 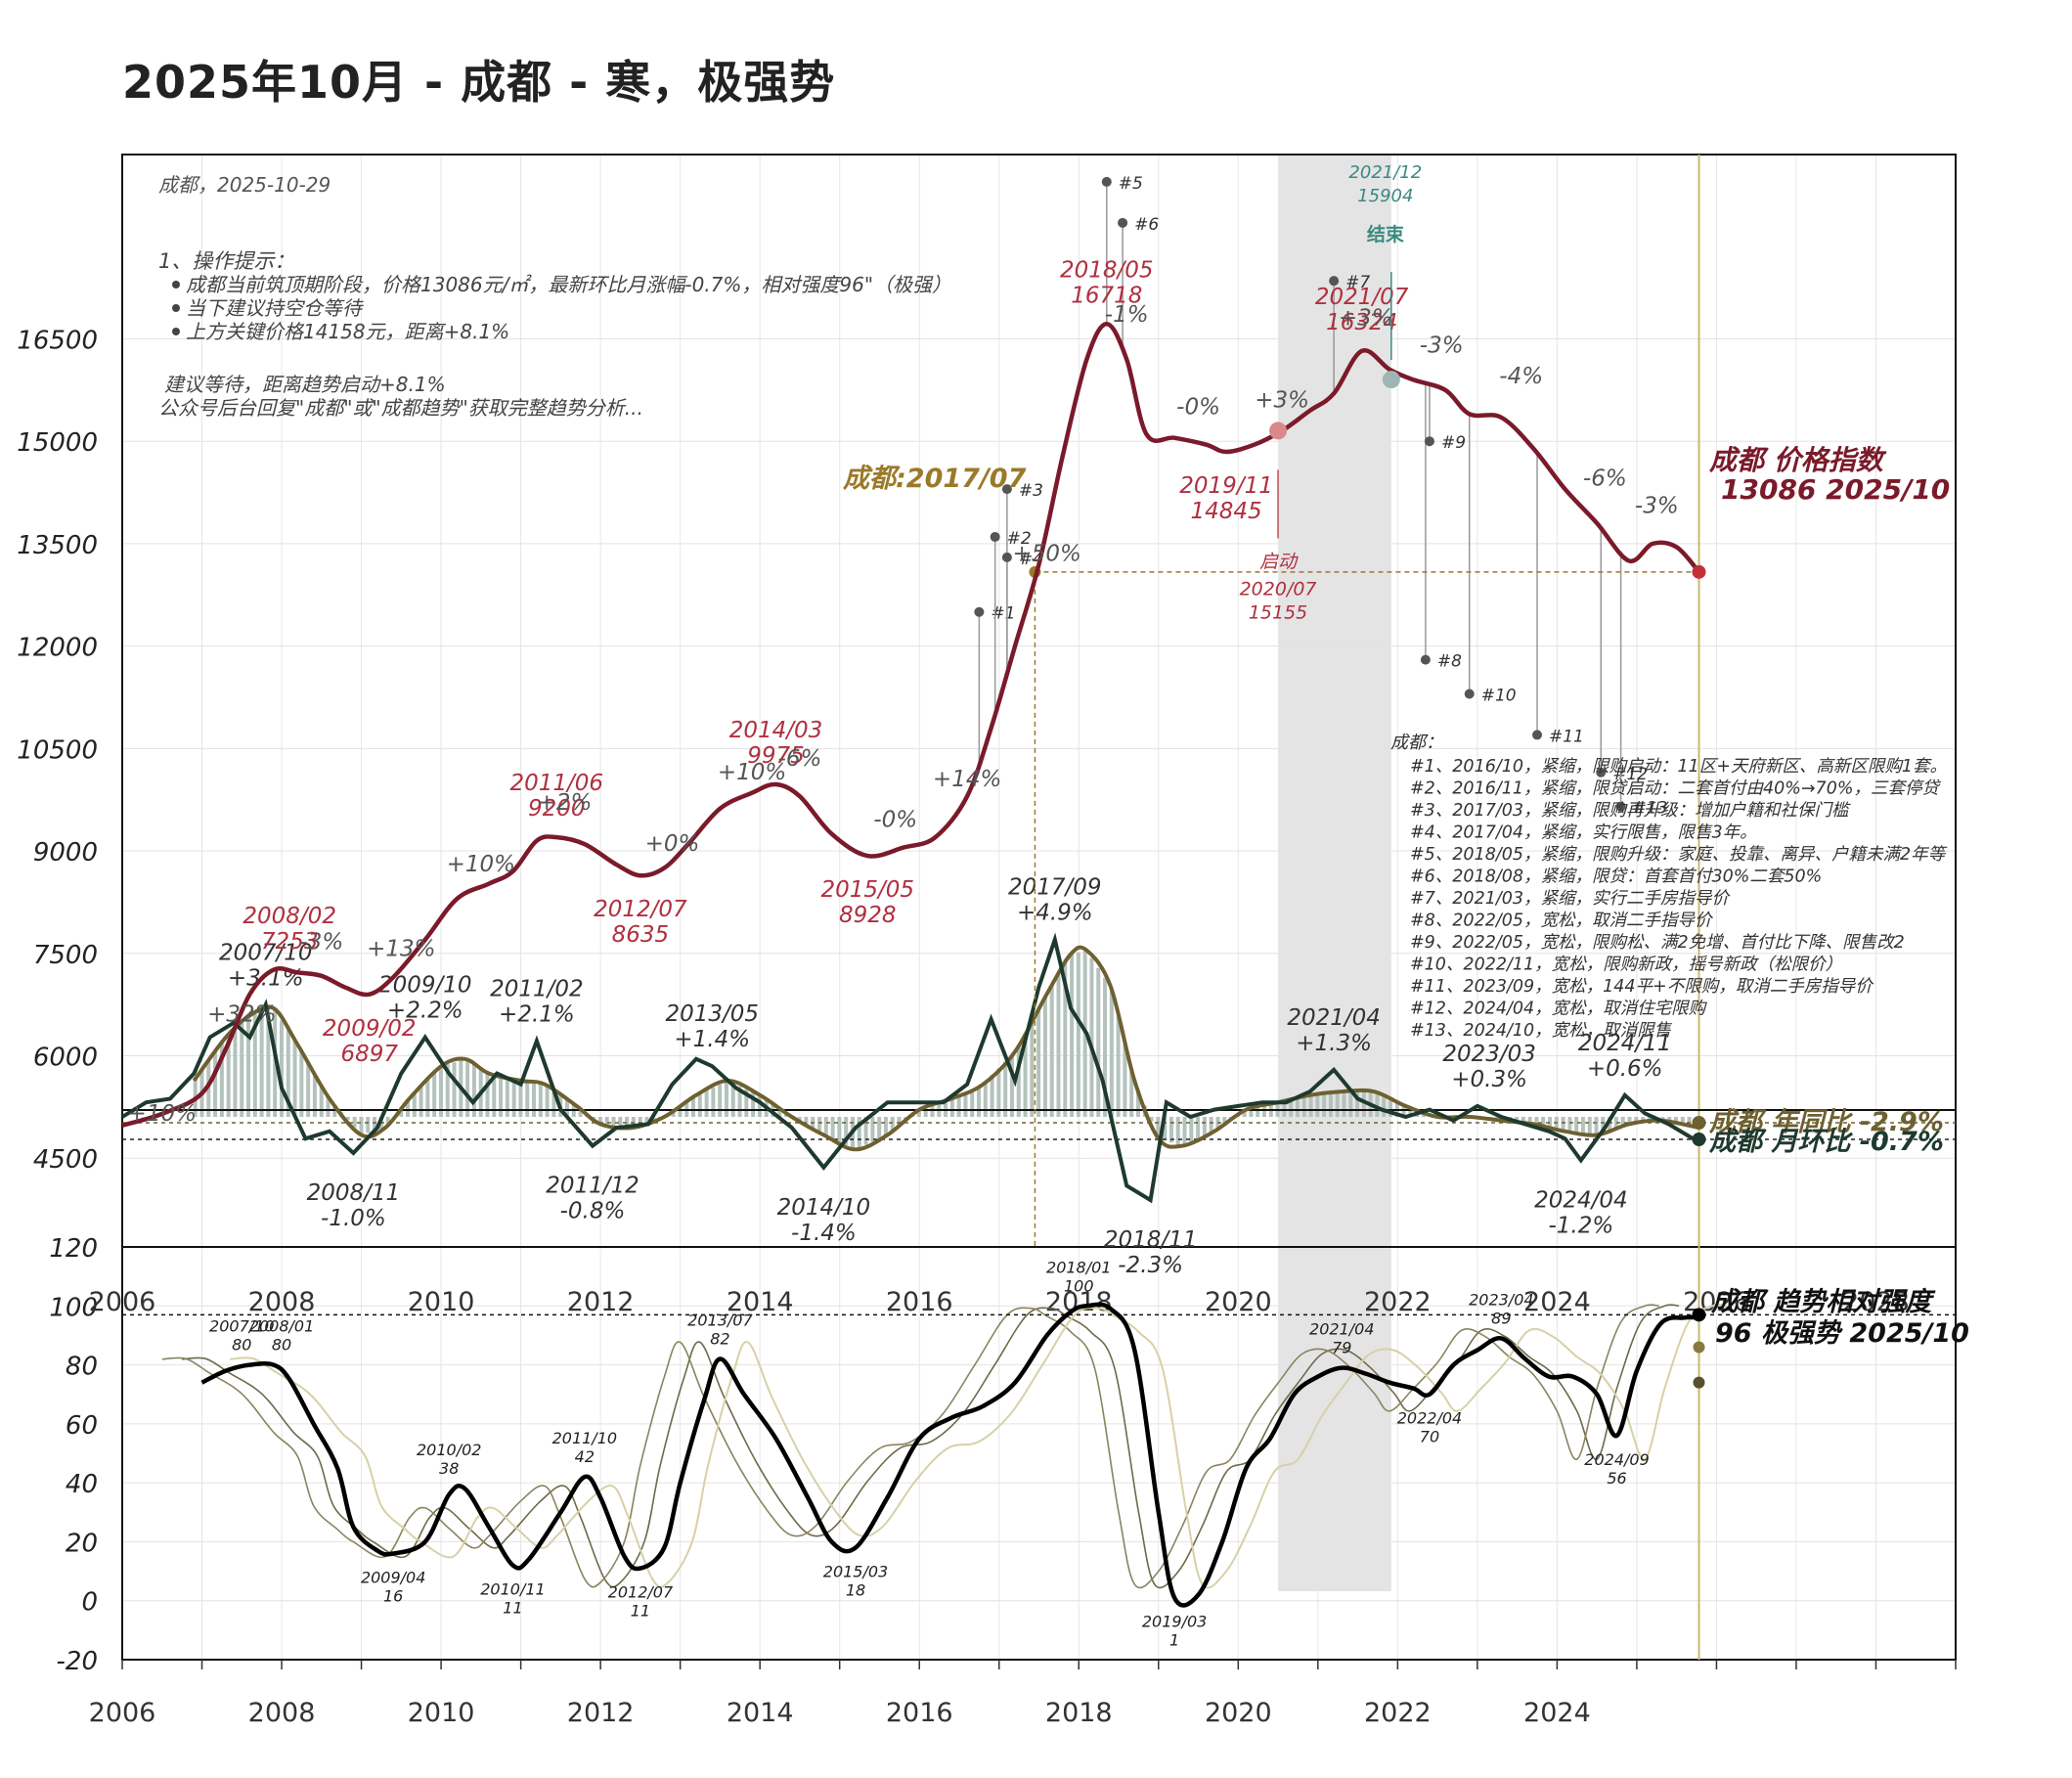 I want to click on mom-peak-value: -1.4%, so click(x=824, y=1233).